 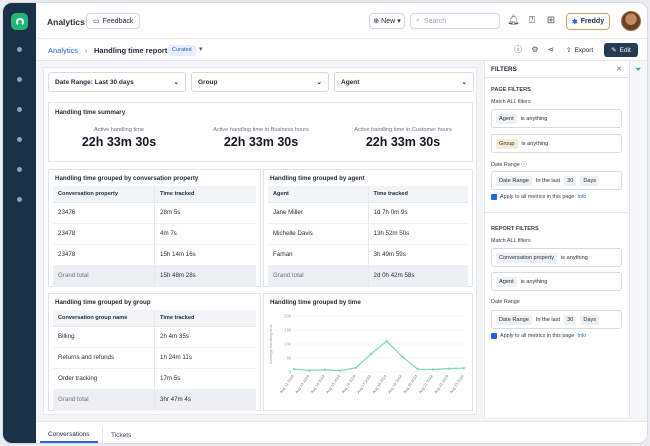 I want to click on bell-icon: 🔔︎, so click(x=513, y=20).